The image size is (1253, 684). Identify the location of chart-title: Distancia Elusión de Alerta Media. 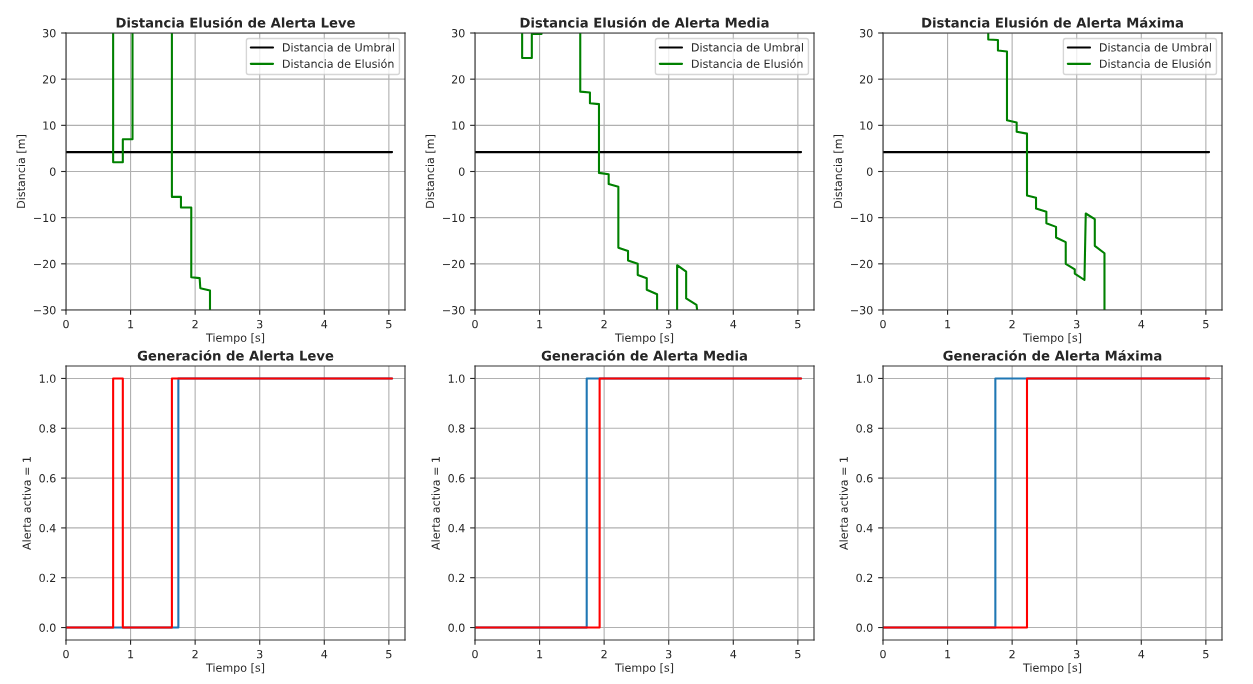
(644, 22).